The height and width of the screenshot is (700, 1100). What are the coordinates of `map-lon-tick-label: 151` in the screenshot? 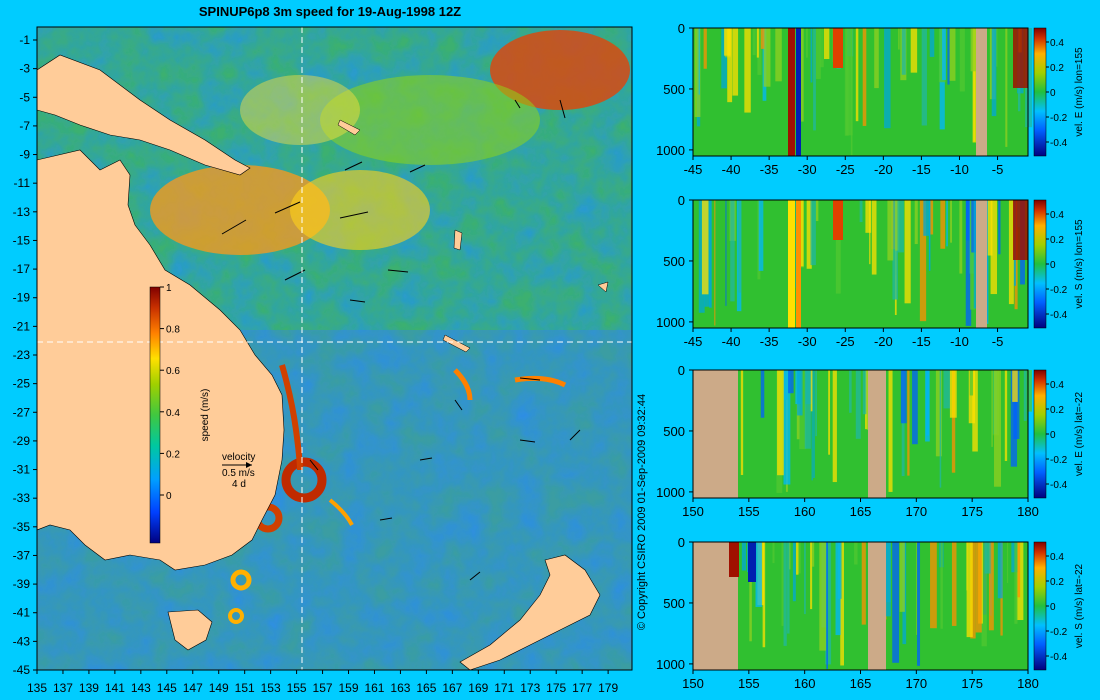 It's located at (245, 688).